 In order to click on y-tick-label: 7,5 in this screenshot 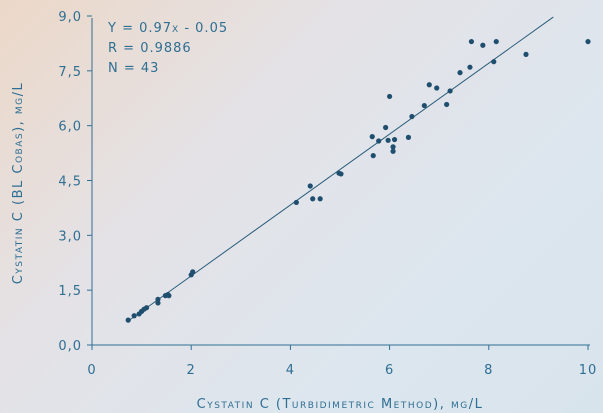, I will do `click(70, 72)`.